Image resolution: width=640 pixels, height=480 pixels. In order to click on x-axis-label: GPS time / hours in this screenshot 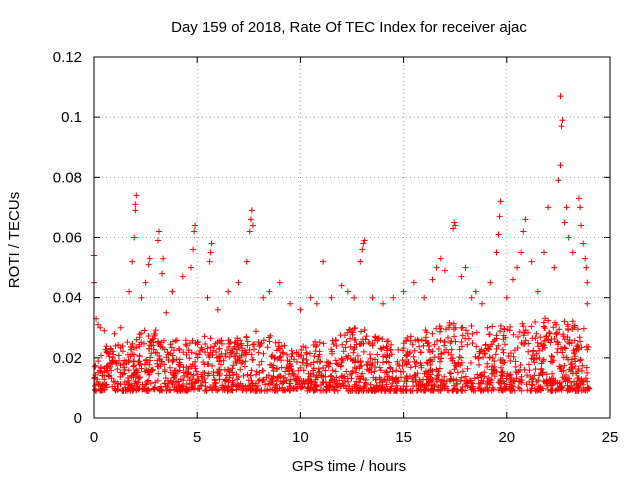, I will do `click(349, 466)`.